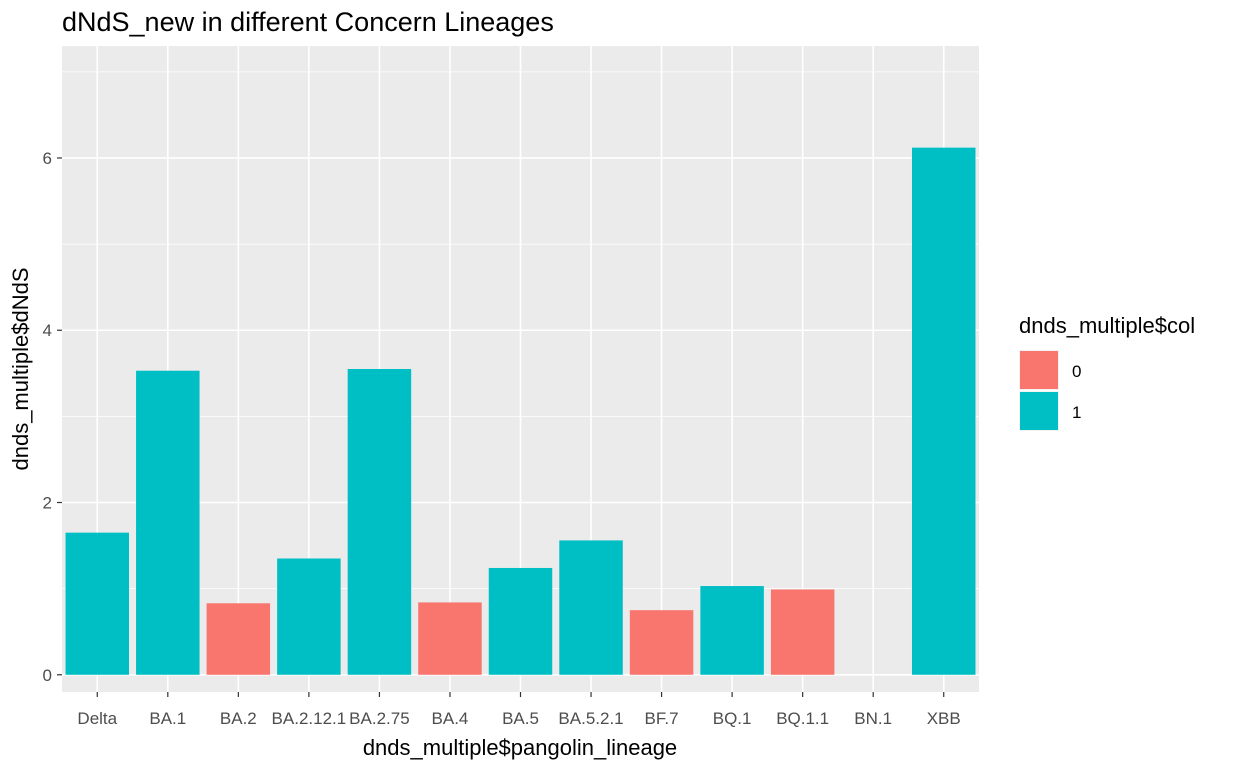 Image resolution: width=1241 pixels, height=765 pixels. I want to click on legend-label: 0, so click(1076, 371).